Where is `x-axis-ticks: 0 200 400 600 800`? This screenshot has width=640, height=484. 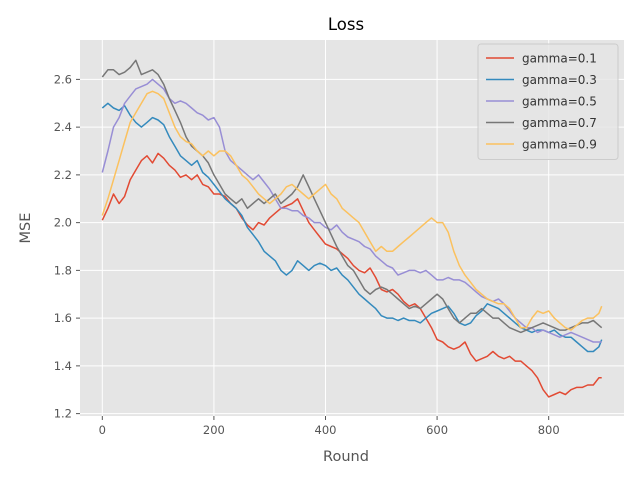
x-axis-ticks: 0 200 400 600 800 is located at coordinates (329, 426).